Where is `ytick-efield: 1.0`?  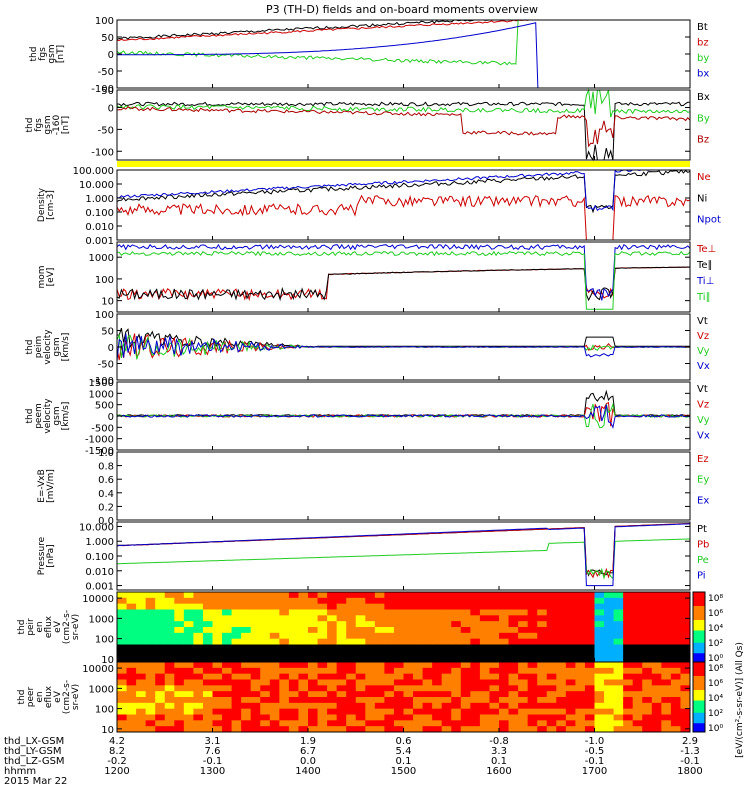 ytick-efield: 1.0 is located at coordinates (106, 453).